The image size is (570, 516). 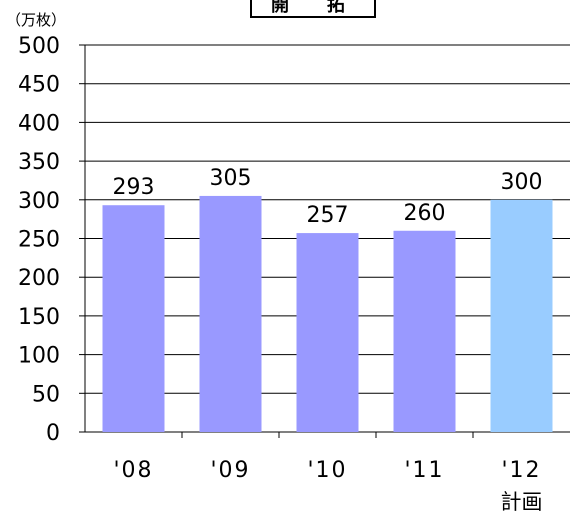 I want to click on unit-label: （万枚）, so click(x=36, y=20).